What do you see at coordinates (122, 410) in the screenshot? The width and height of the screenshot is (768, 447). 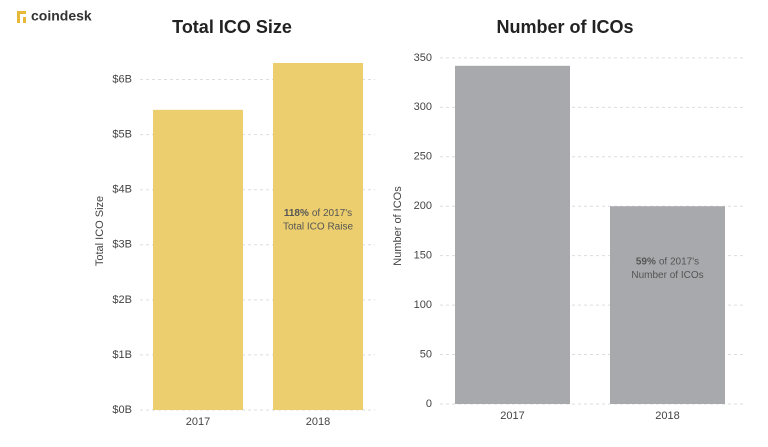 I see `y-tick-label: $0B` at bounding box center [122, 410].